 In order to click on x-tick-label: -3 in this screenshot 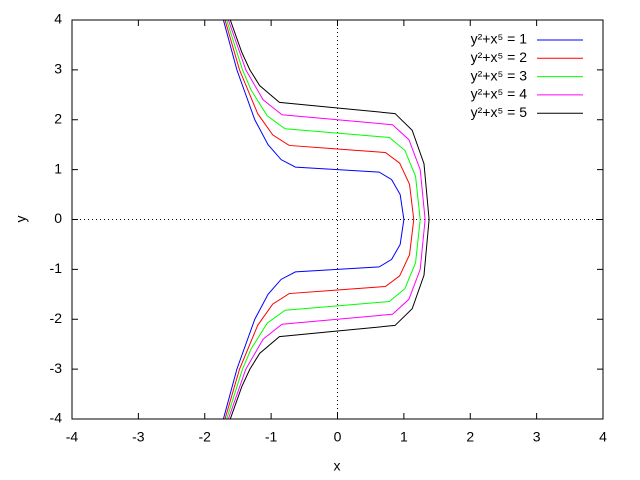, I will do `click(138, 437)`.